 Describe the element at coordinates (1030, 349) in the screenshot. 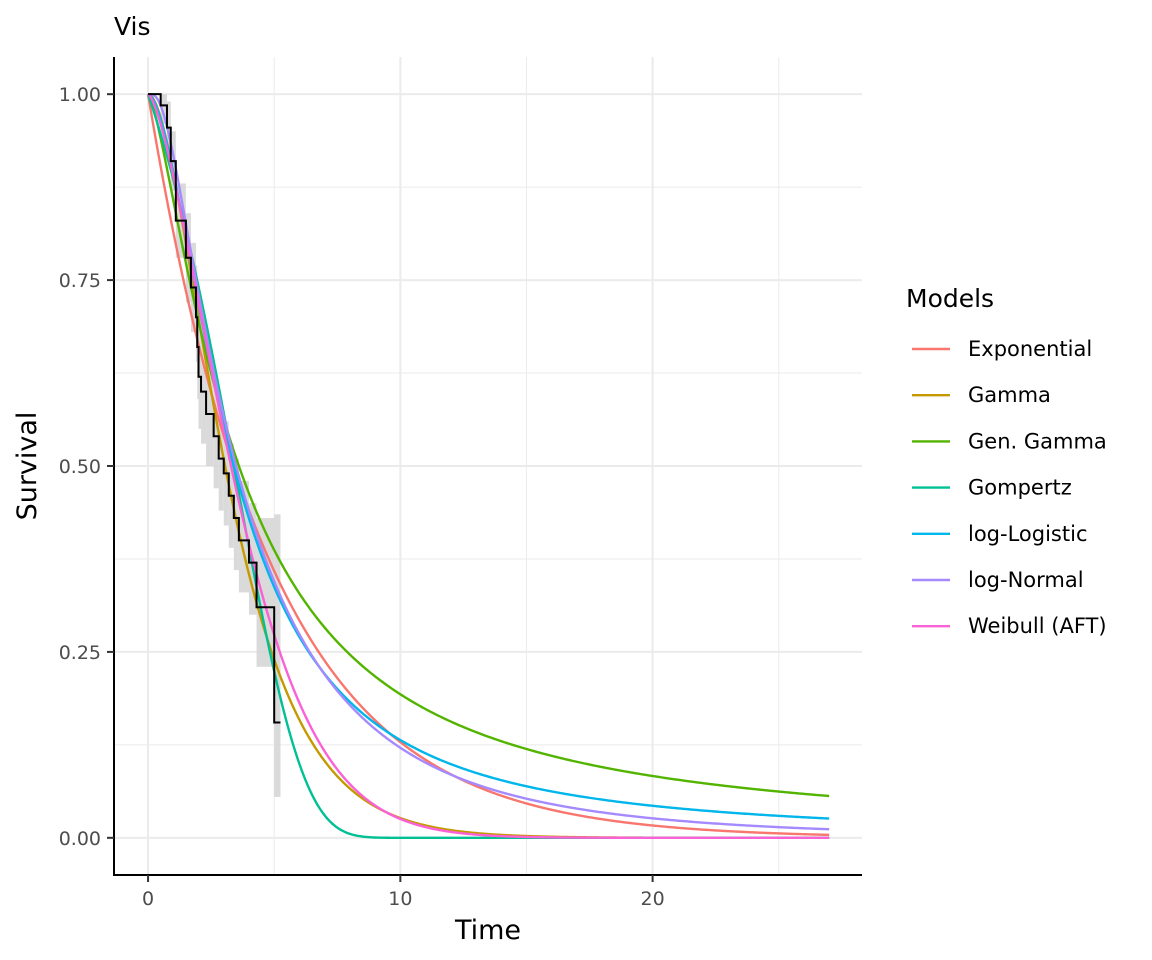

I see `legend-label: Exponential` at that location.